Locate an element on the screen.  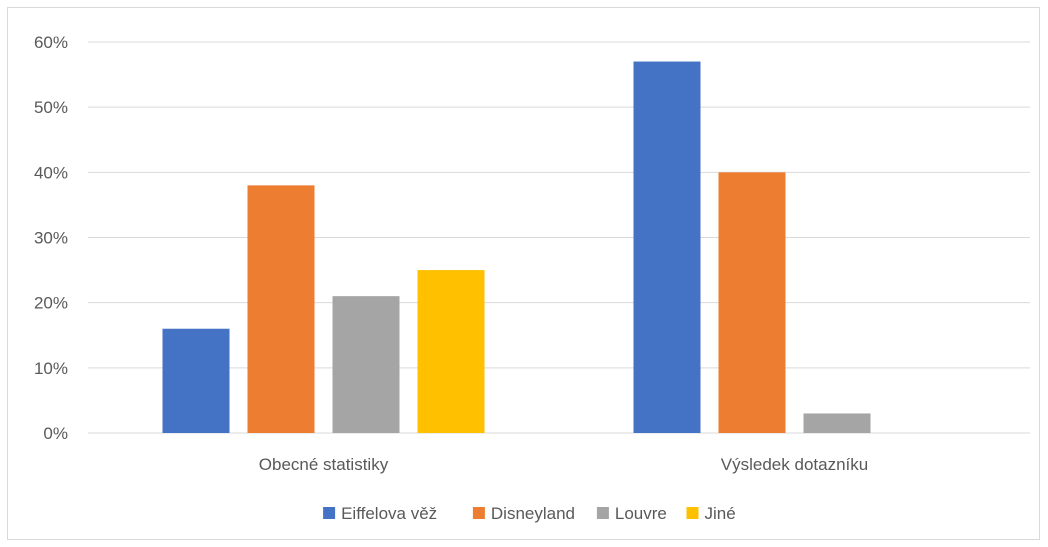
y-tick-label: 10% is located at coordinates (51, 368).